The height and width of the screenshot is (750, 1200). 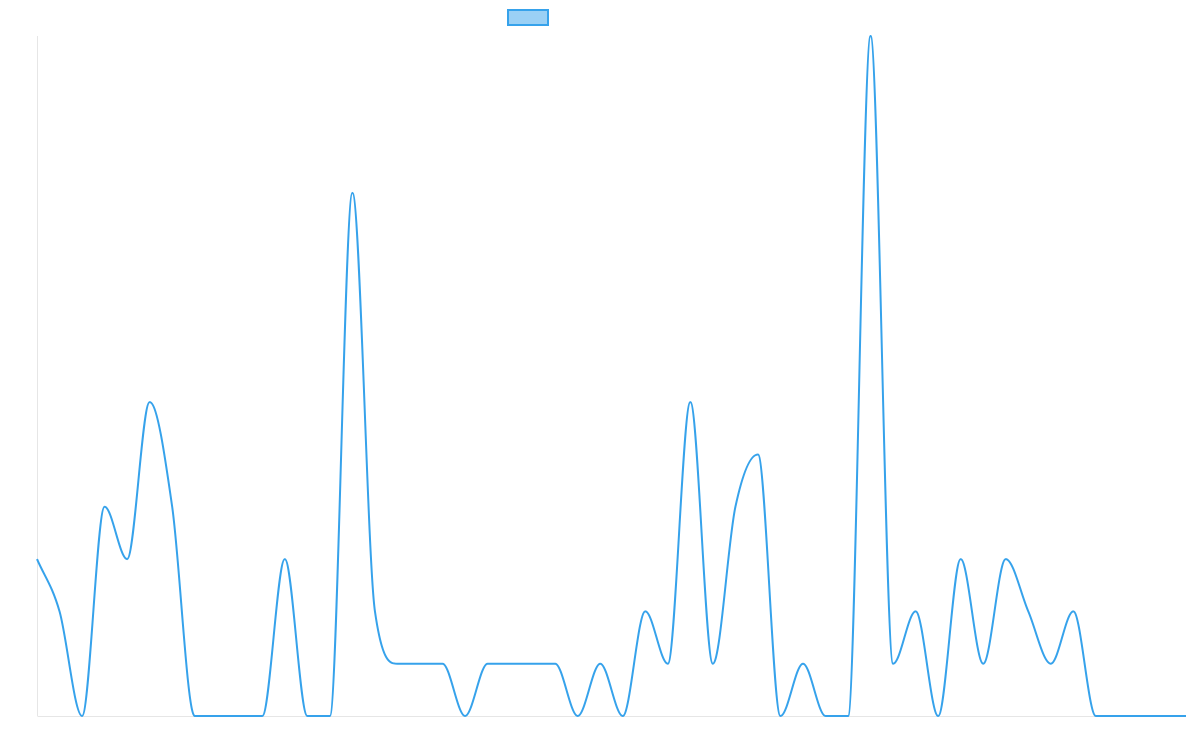 I want to click on legend-swatch, so click(x=528, y=17).